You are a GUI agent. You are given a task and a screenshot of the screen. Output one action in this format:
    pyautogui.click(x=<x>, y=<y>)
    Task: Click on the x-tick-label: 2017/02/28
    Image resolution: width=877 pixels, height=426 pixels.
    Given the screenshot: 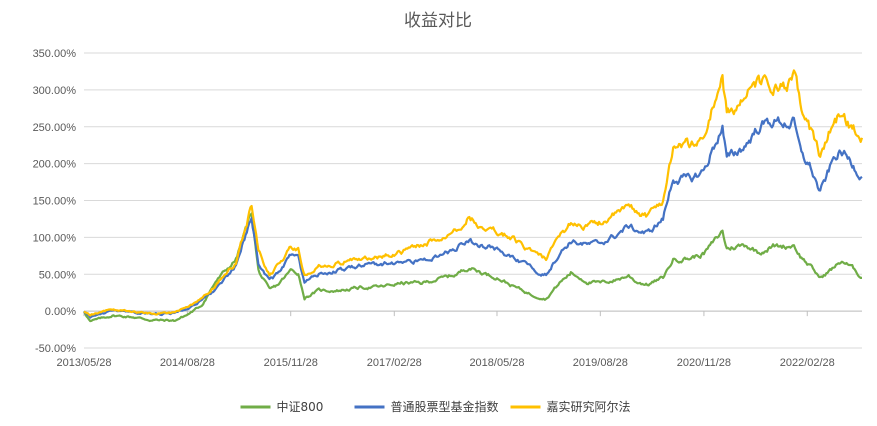 What is the action you would take?
    pyautogui.click(x=394, y=363)
    